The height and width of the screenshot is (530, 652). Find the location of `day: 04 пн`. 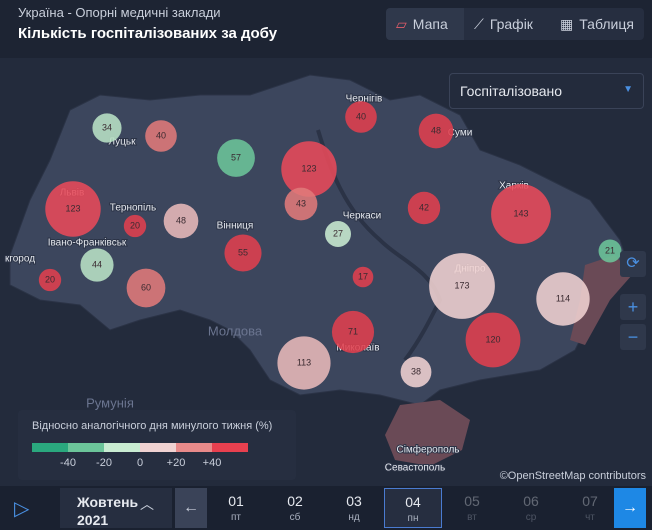

day: 04 пн is located at coordinates (413, 508).